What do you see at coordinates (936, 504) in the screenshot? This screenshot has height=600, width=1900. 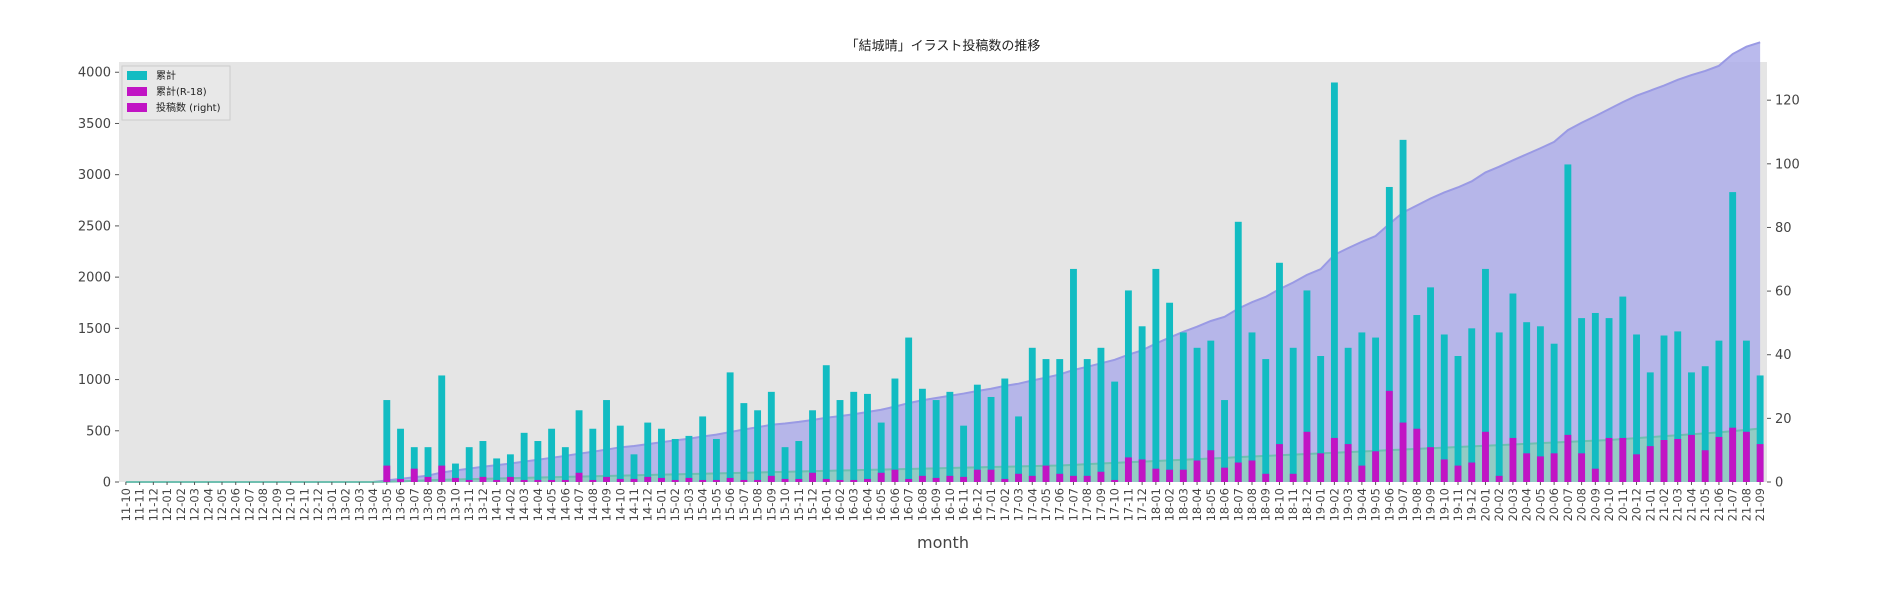 I see `x-tick-label: 16-09` at bounding box center [936, 504].